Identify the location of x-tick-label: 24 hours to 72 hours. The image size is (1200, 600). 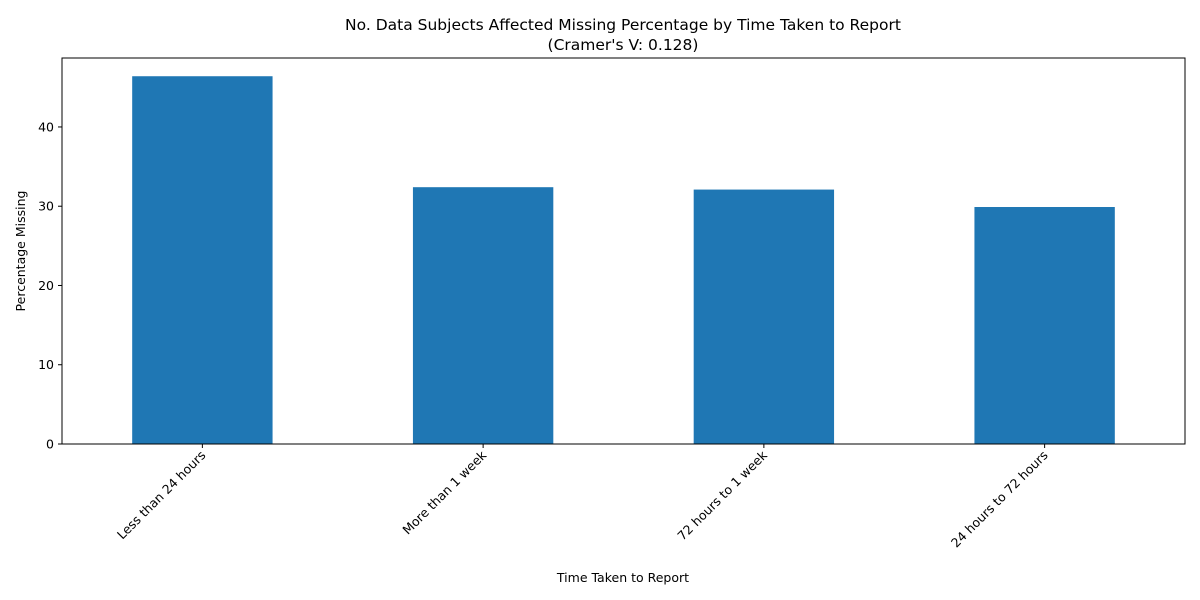
(999, 499).